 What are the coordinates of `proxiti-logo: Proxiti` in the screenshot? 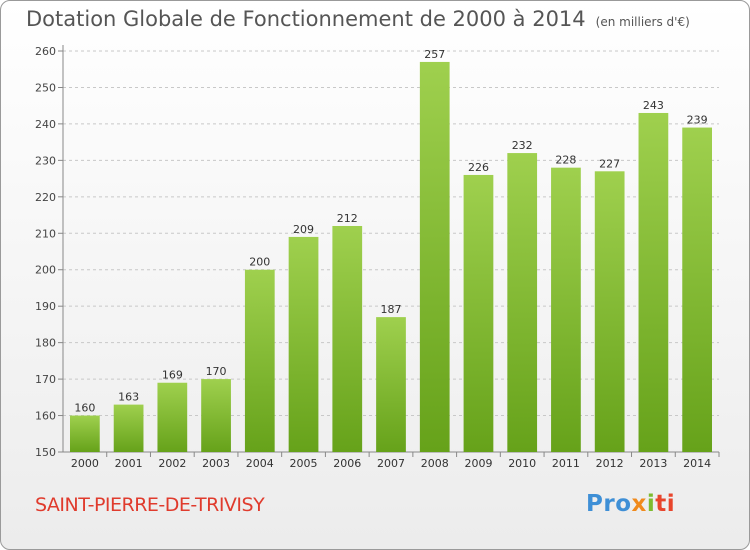 It's located at (630, 504).